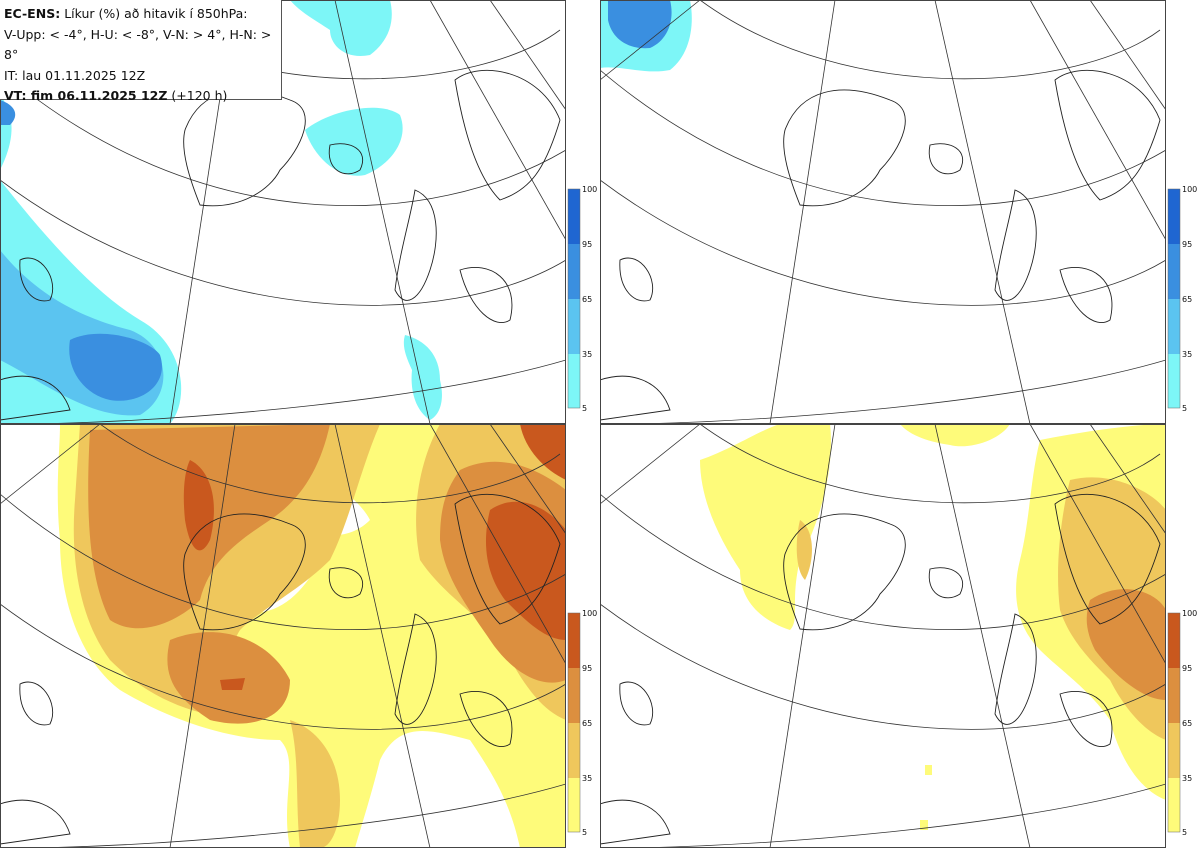 The width and height of the screenshot is (1200, 848). Describe the element at coordinates (199, 95) in the screenshot. I see `lead-time: (+120 h)` at that location.